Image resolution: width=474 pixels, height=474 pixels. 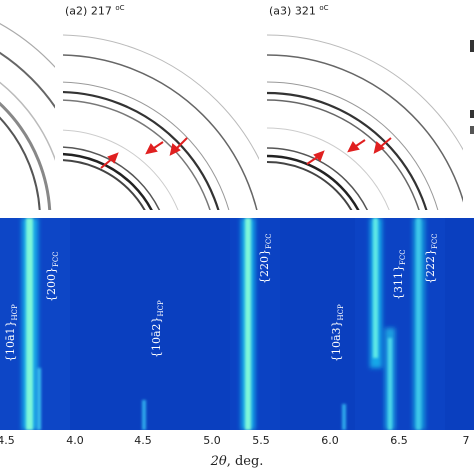 I want to click on peak-label-hkl: {222}, so click(x=430, y=266).